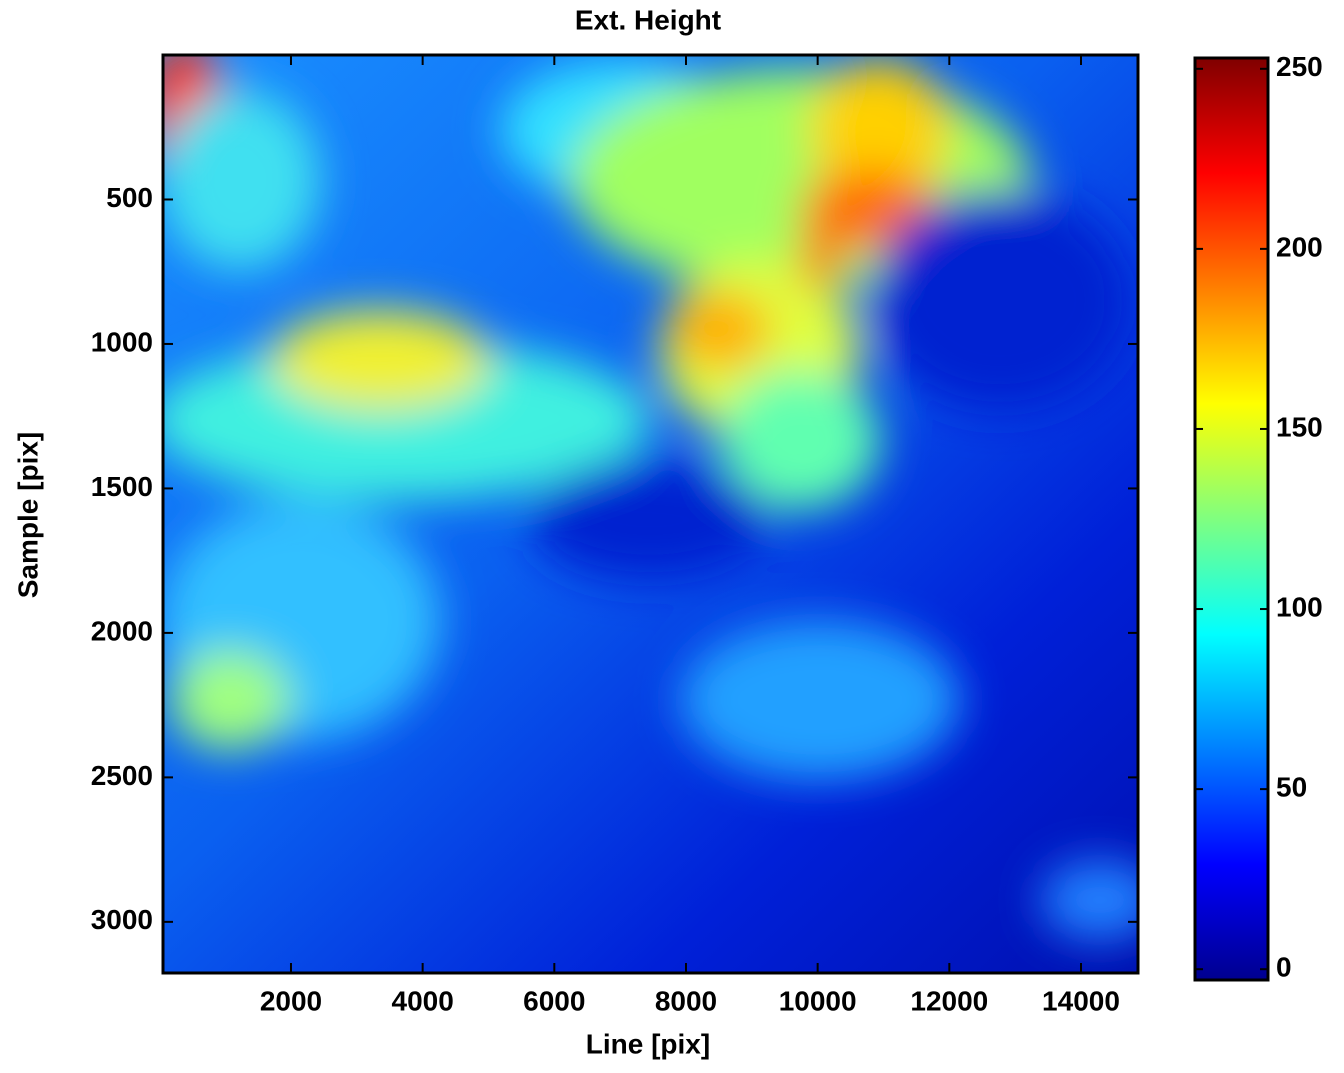 This screenshot has height=1073, width=1344. I want to click on chart-title: Ext. Height, so click(648, 19).